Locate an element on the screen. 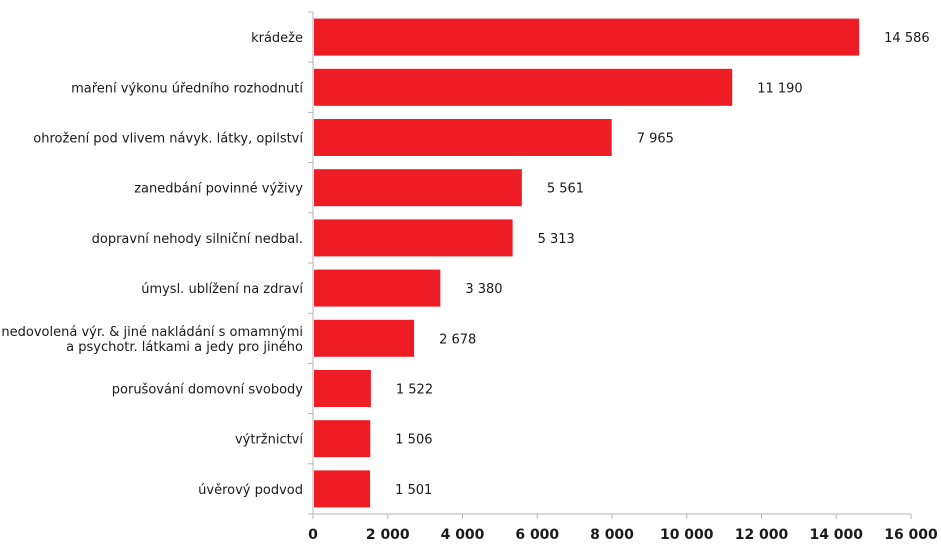 Image resolution: width=941 pixels, height=546 pixels. value-label: 5 561 is located at coordinates (565, 189).